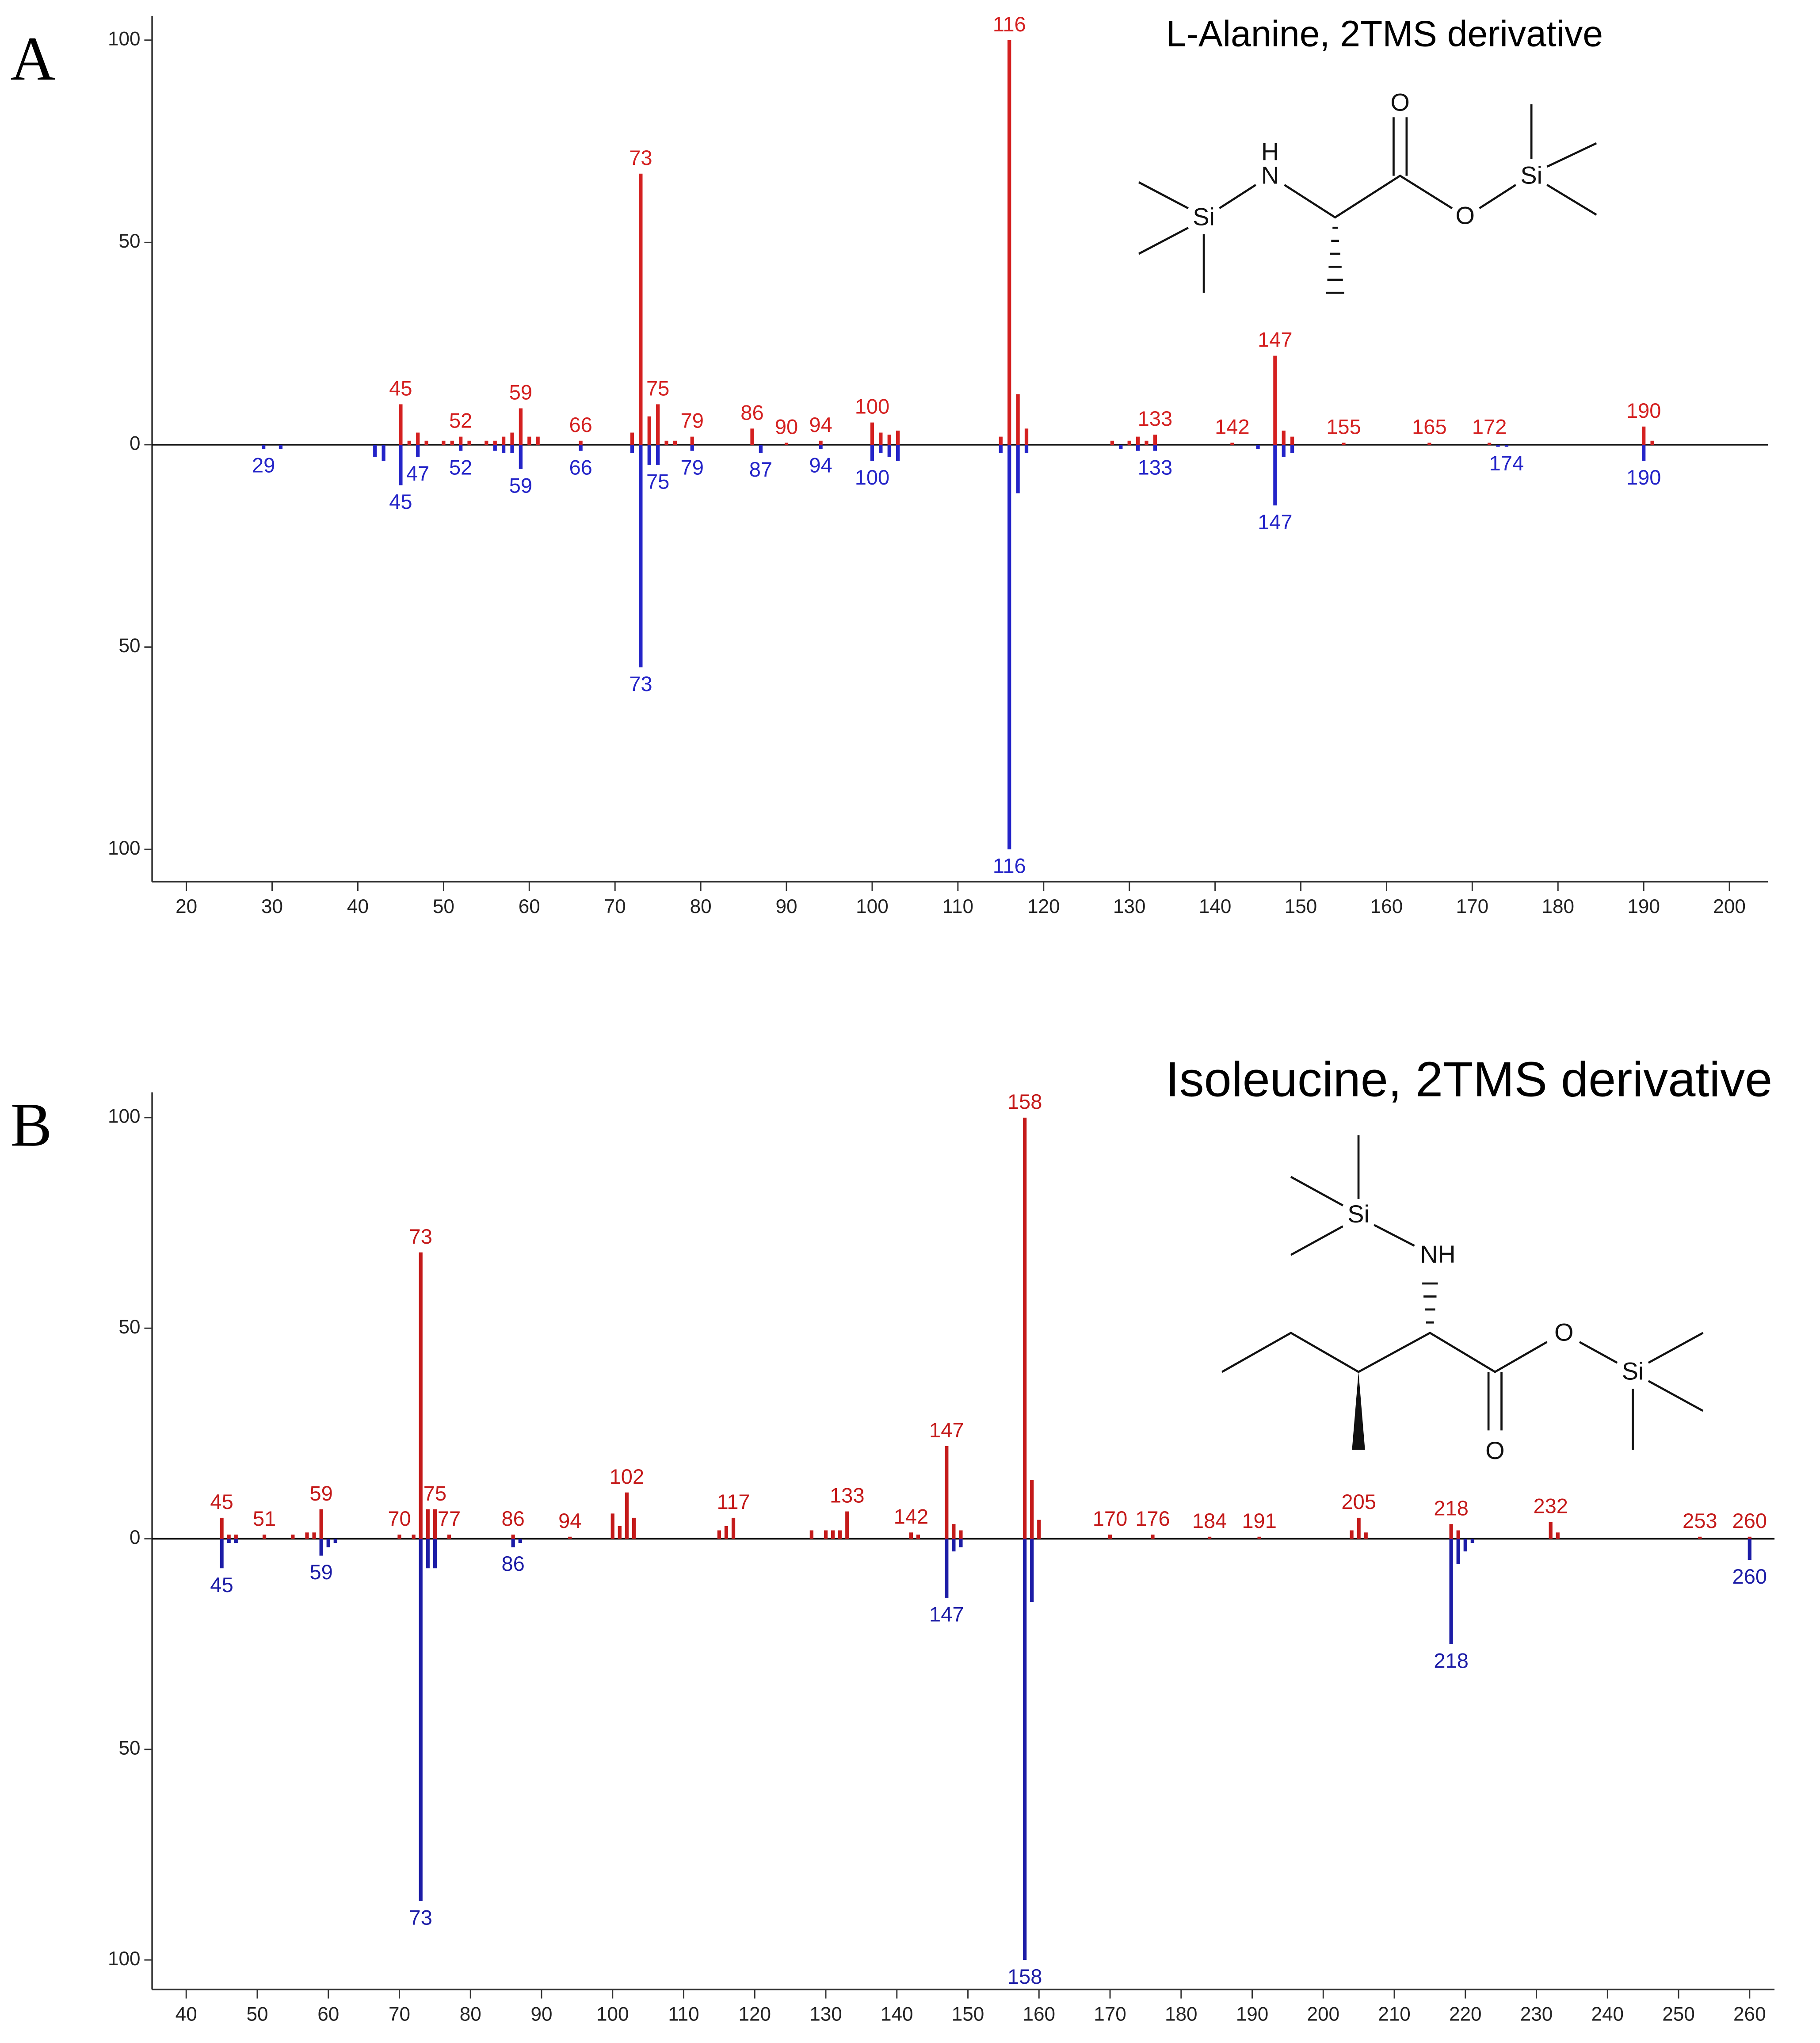 The height and width of the screenshot is (2043, 1820). Describe the element at coordinates (1749, 1576) in the screenshot. I see `peak-label: 260` at that location.